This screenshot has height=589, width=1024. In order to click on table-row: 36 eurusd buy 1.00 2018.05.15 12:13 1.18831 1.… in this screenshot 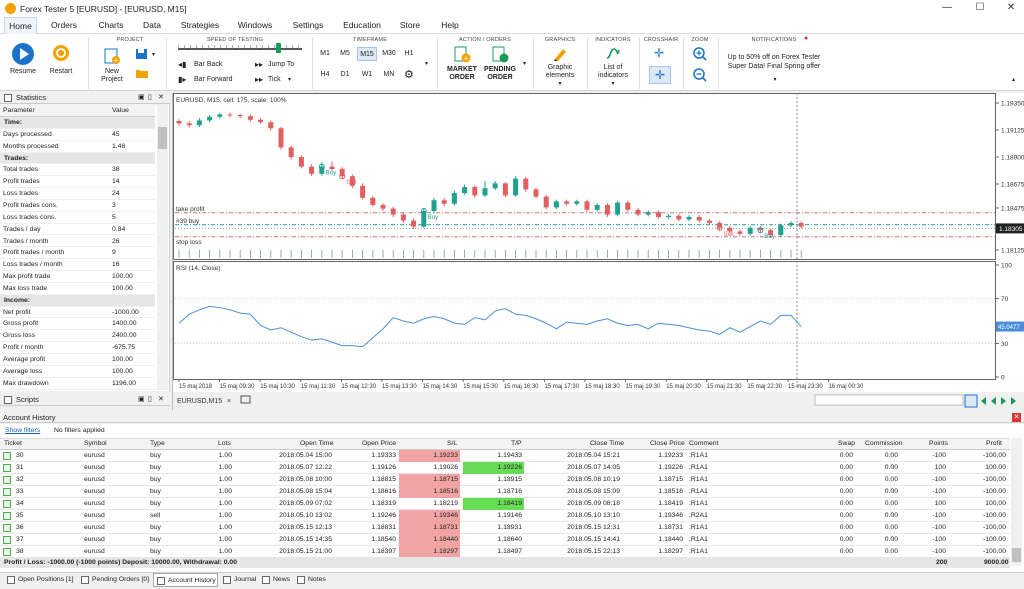, I will do `click(505, 528)`.